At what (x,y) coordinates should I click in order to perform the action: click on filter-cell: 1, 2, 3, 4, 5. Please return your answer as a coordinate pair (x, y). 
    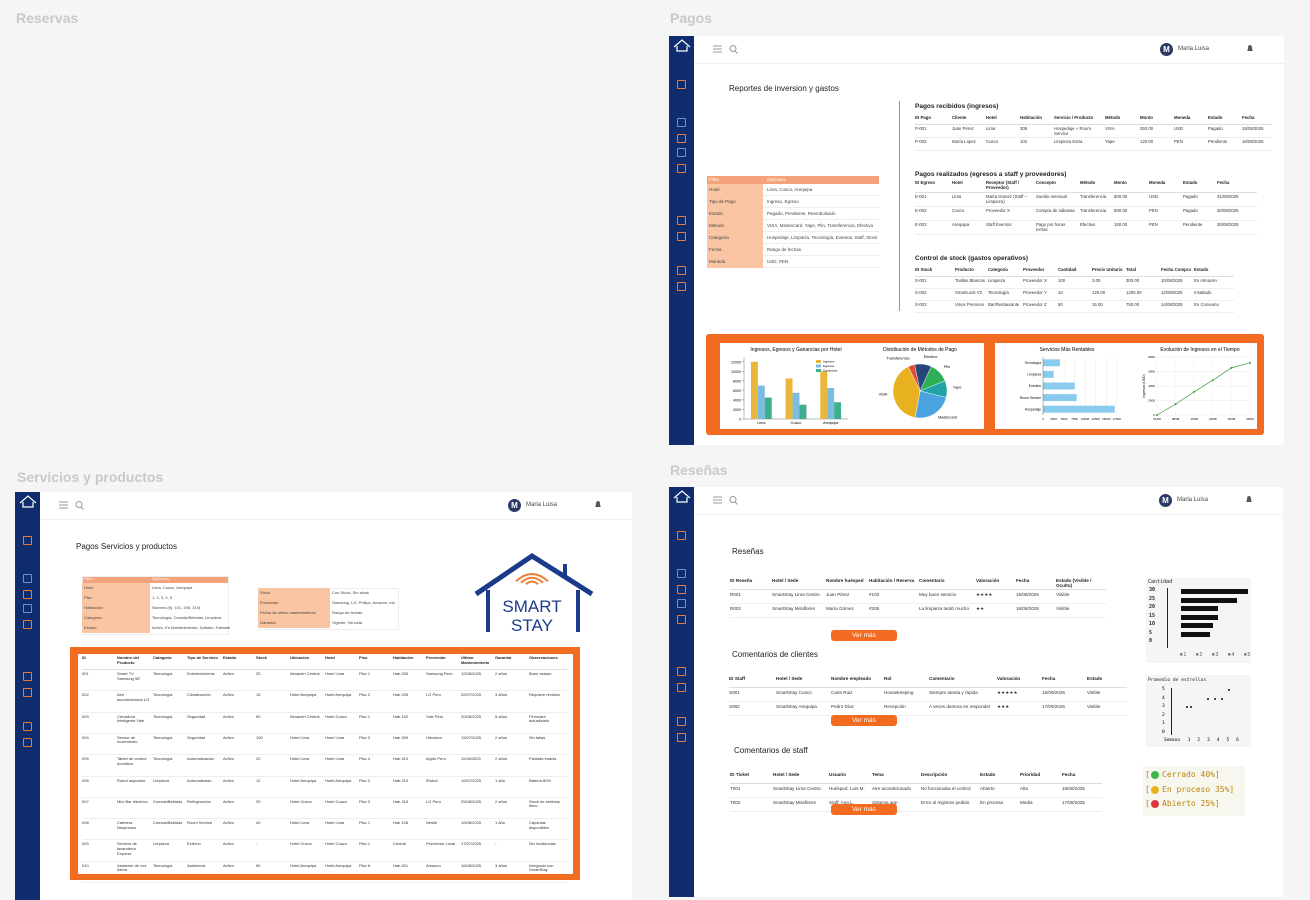
    Looking at the image, I should click on (162, 597).